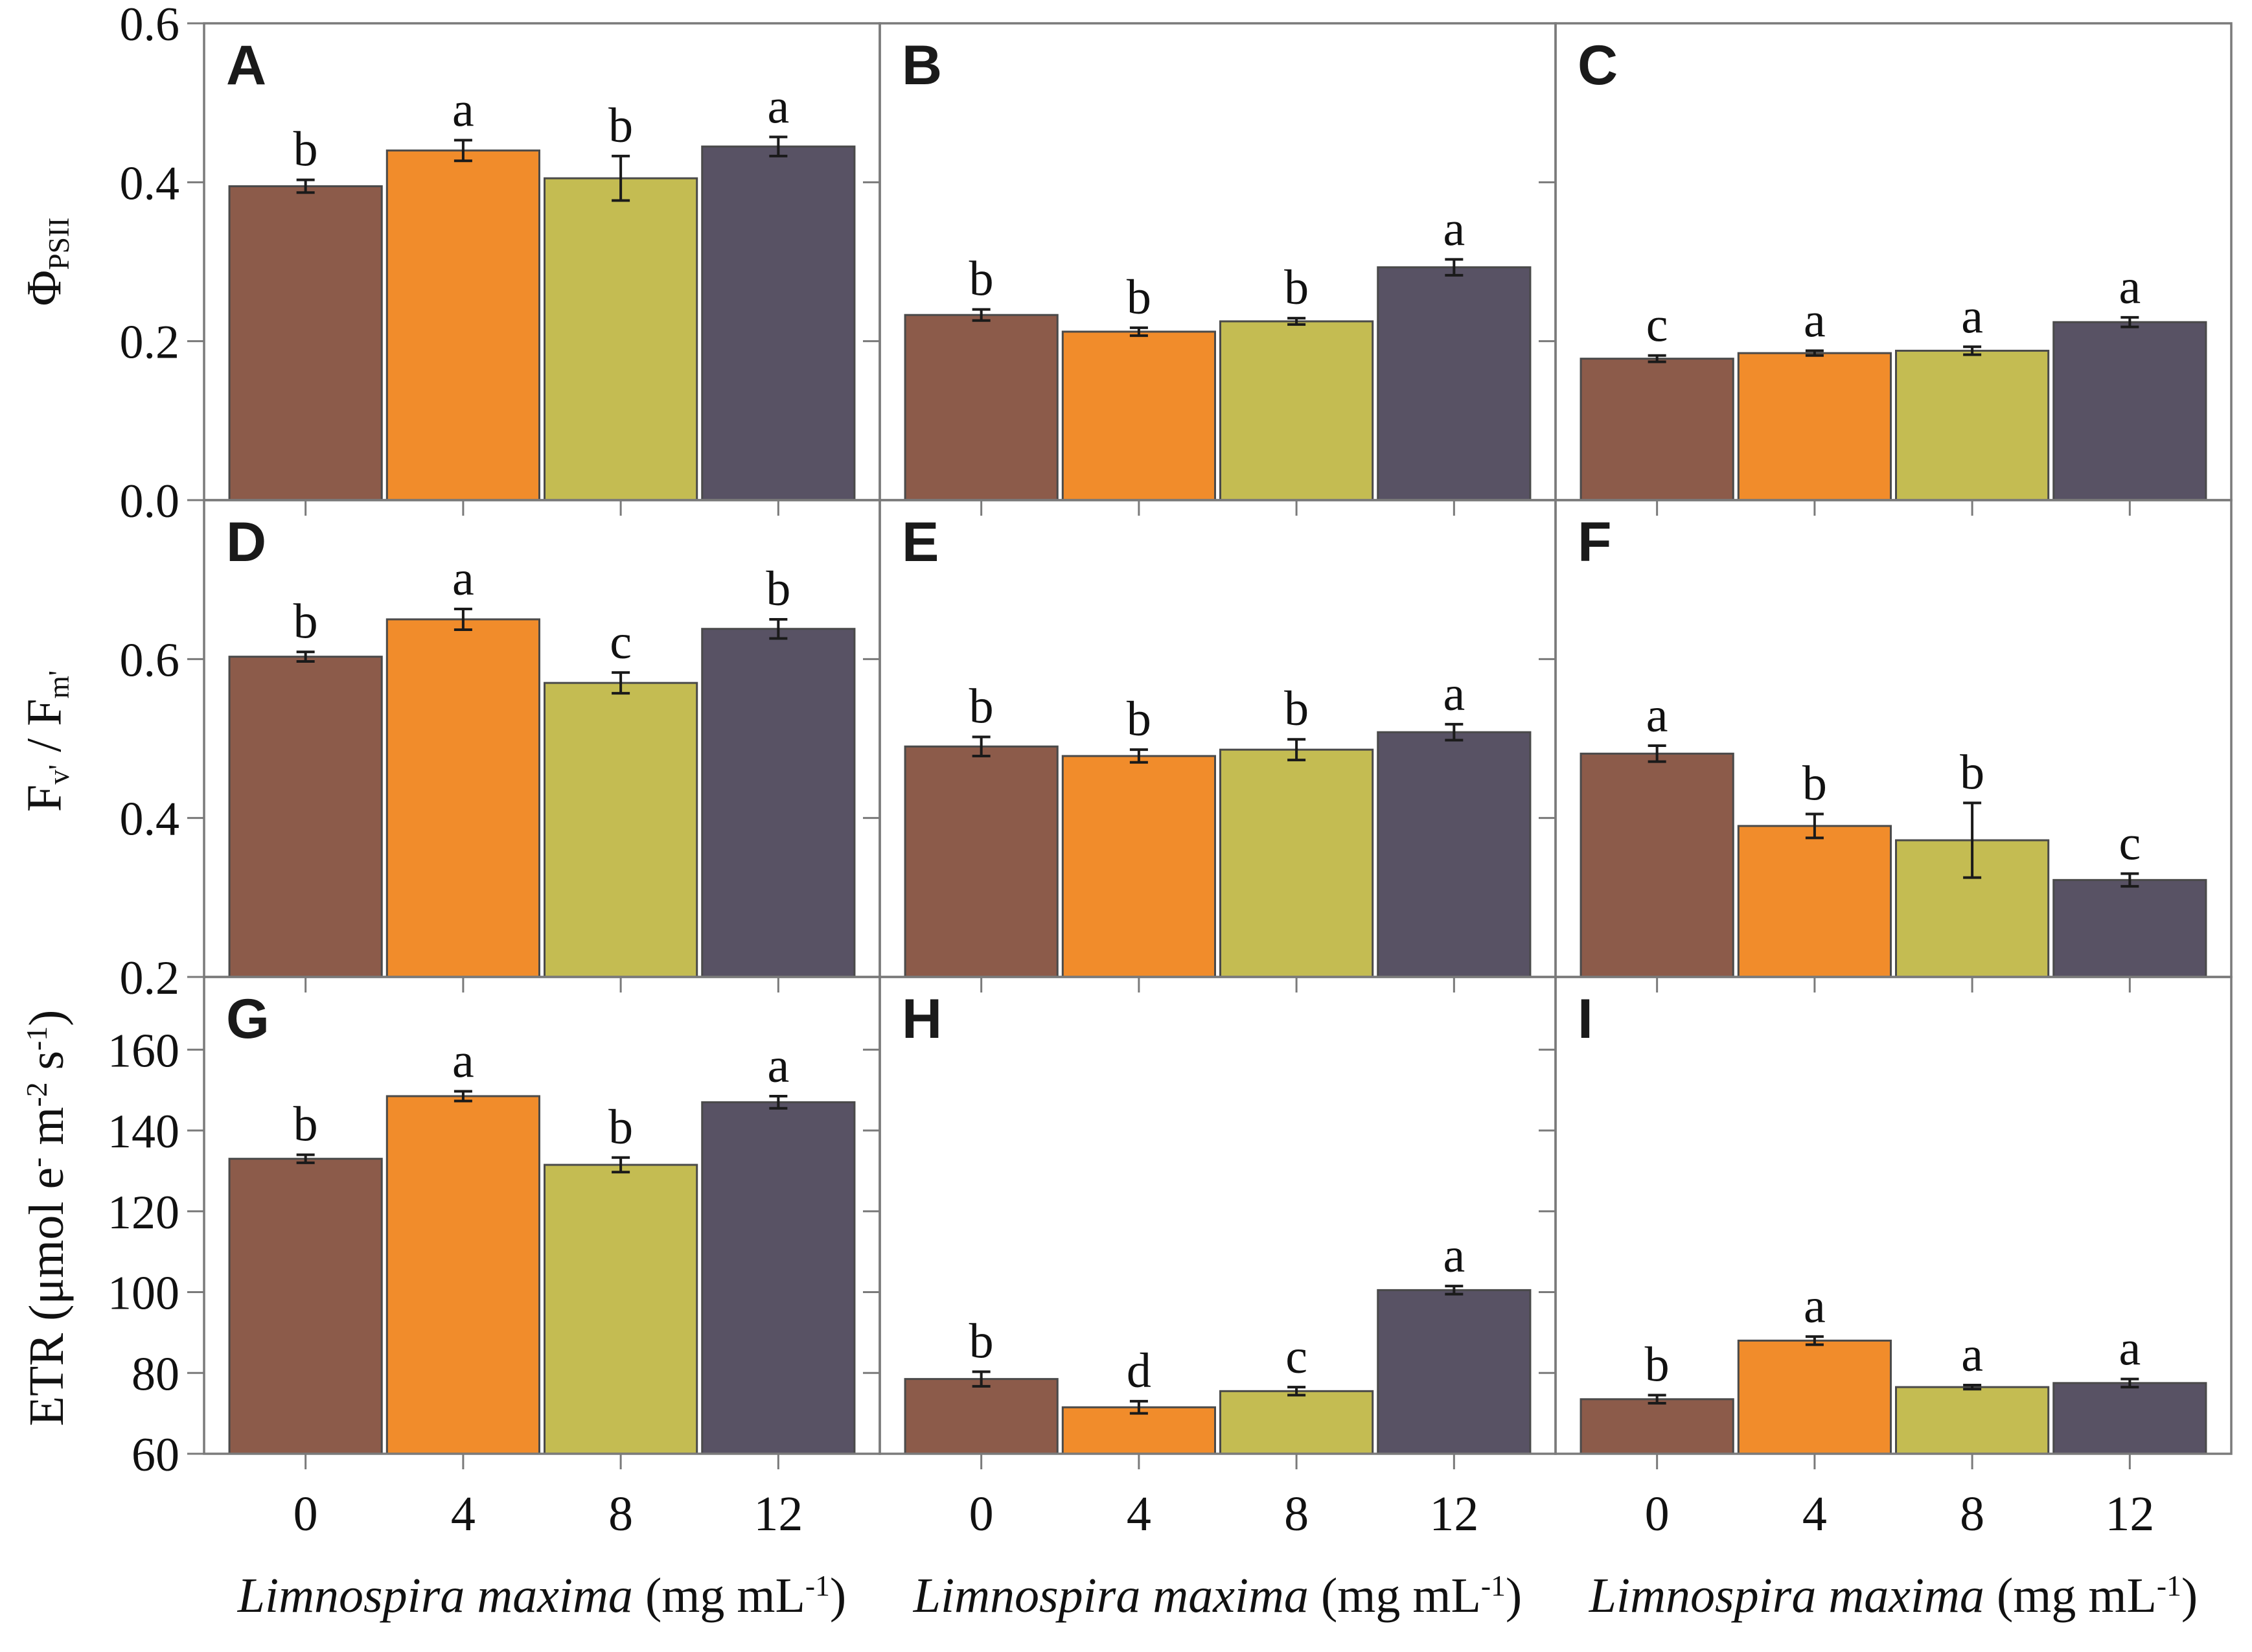 This screenshot has width=2252, height=1652. What do you see at coordinates (59, 774) in the screenshot?
I see `y-title-subscript: v'` at bounding box center [59, 774].